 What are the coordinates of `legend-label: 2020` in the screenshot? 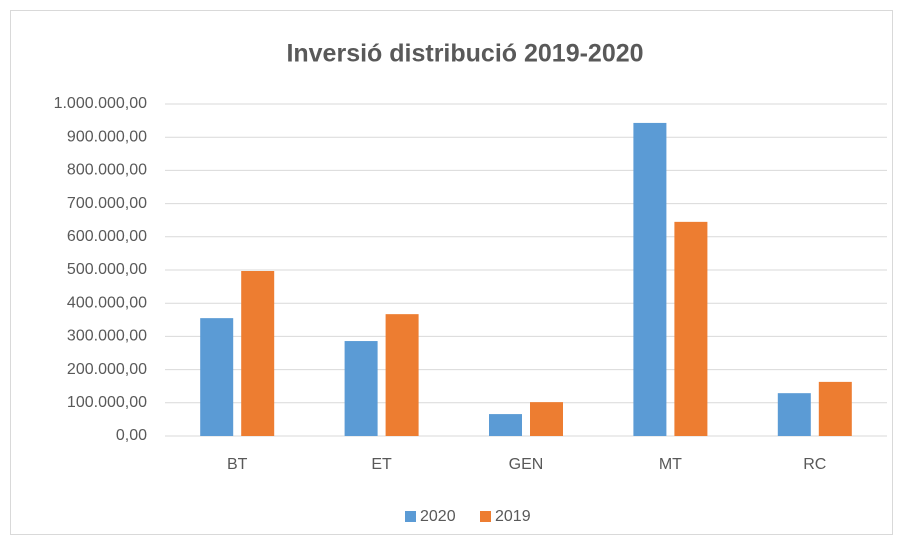 It's located at (438, 516).